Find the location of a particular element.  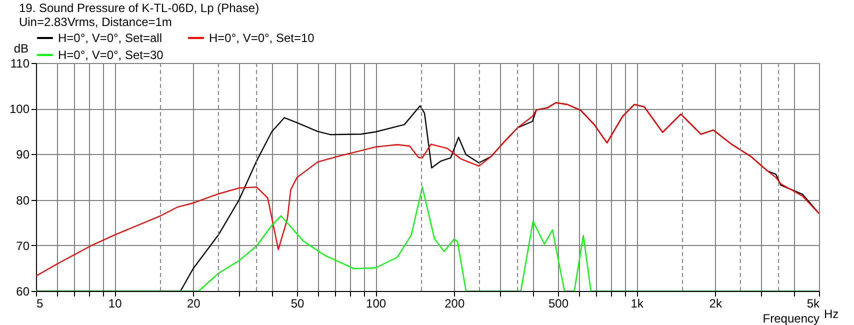

x-tick-label: 1k is located at coordinates (637, 303).